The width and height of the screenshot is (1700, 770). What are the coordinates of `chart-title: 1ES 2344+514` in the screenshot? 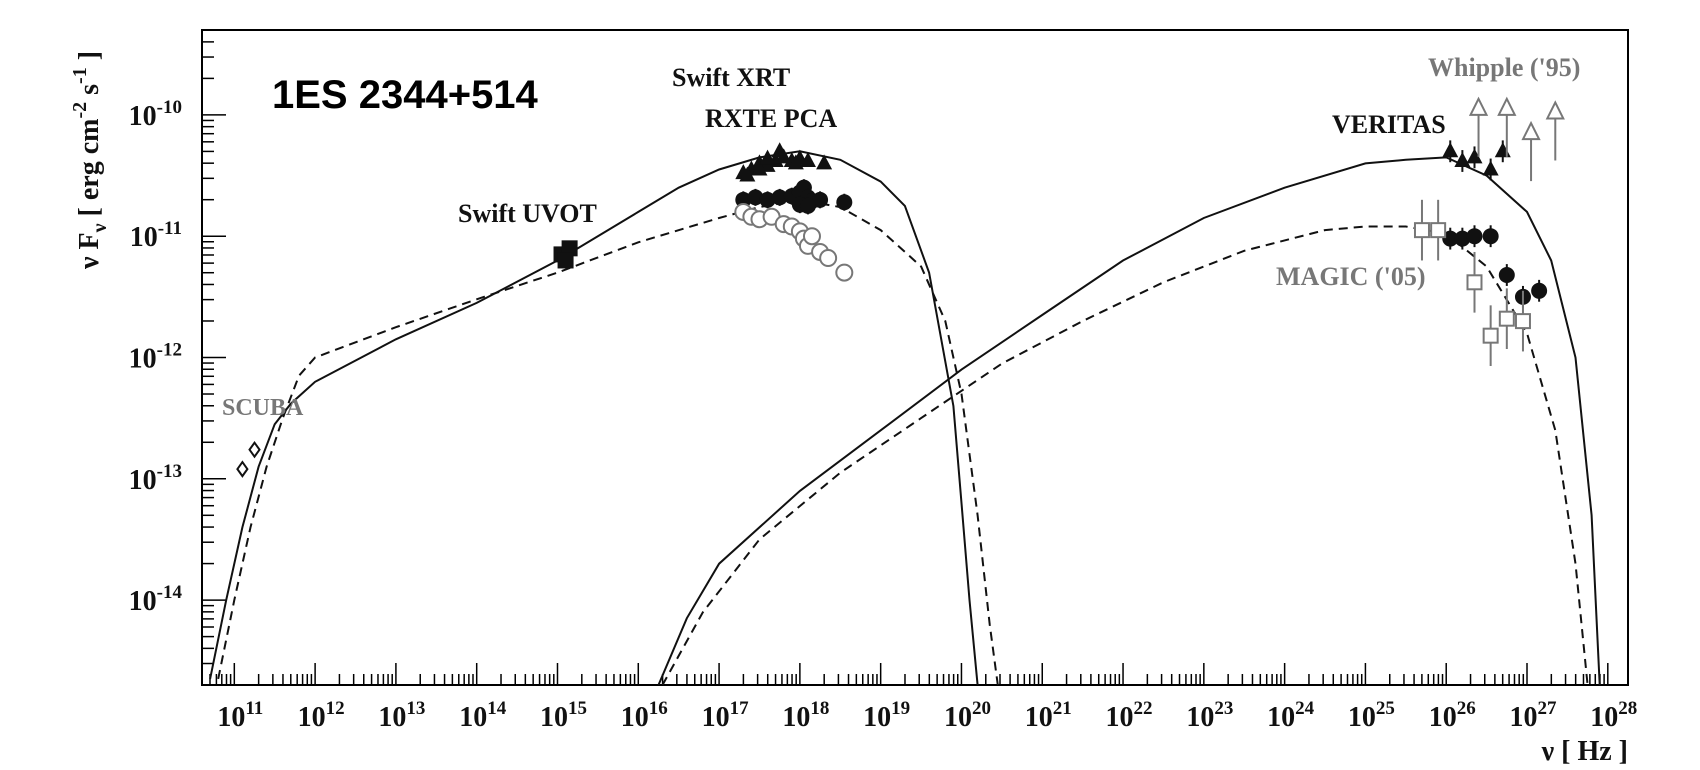 It's located at (405, 95).